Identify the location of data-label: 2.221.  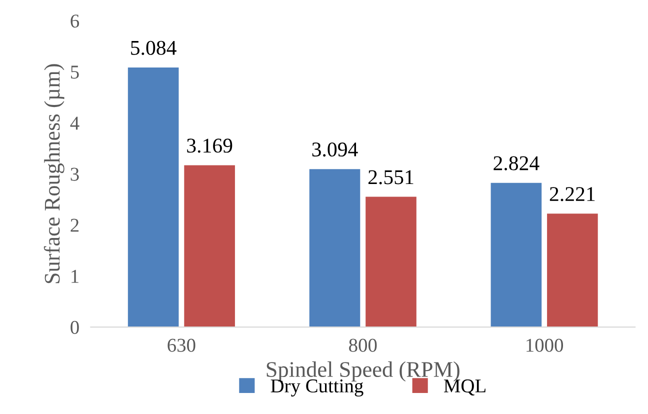
(572, 194).